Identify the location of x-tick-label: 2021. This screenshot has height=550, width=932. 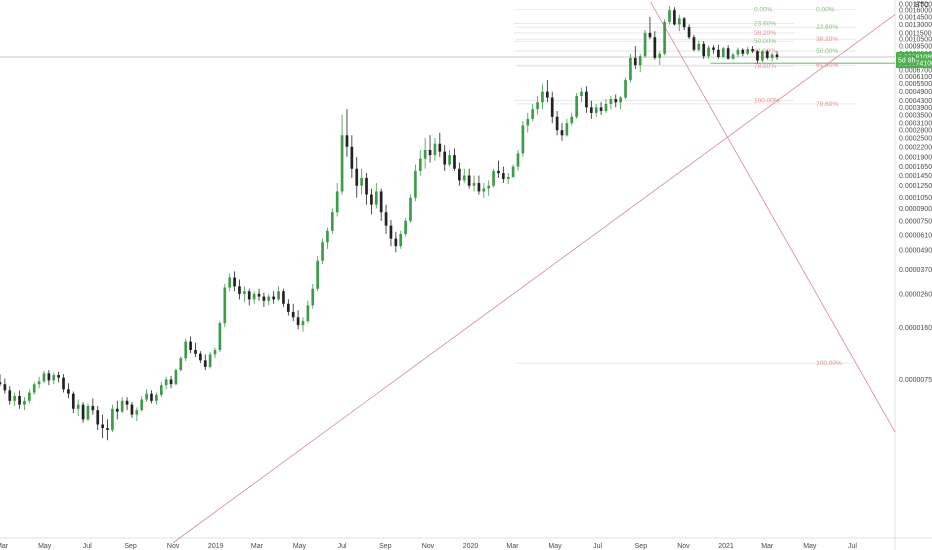
(726, 546).